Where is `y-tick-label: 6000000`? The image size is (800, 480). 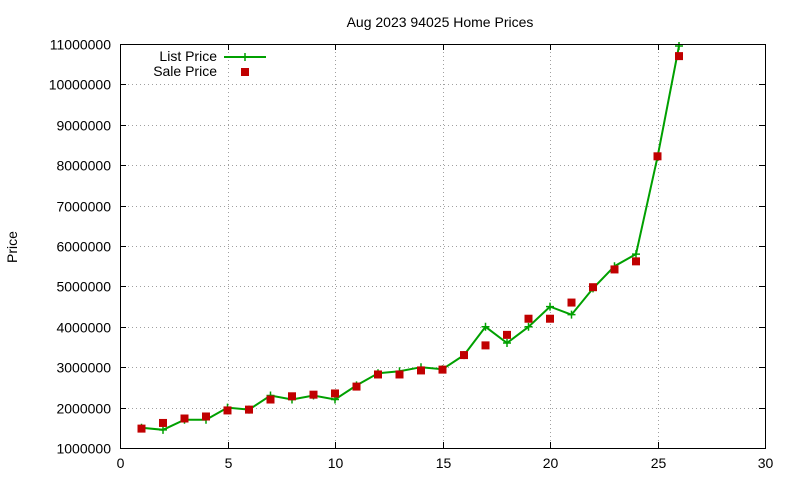
y-tick-label: 6000000 is located at coordinates (83, 247).